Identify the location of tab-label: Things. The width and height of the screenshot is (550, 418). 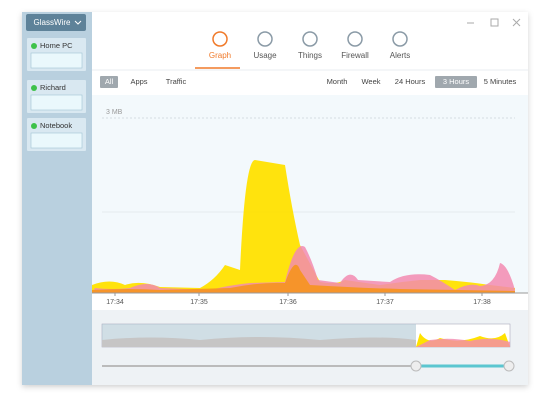
(310, 55).